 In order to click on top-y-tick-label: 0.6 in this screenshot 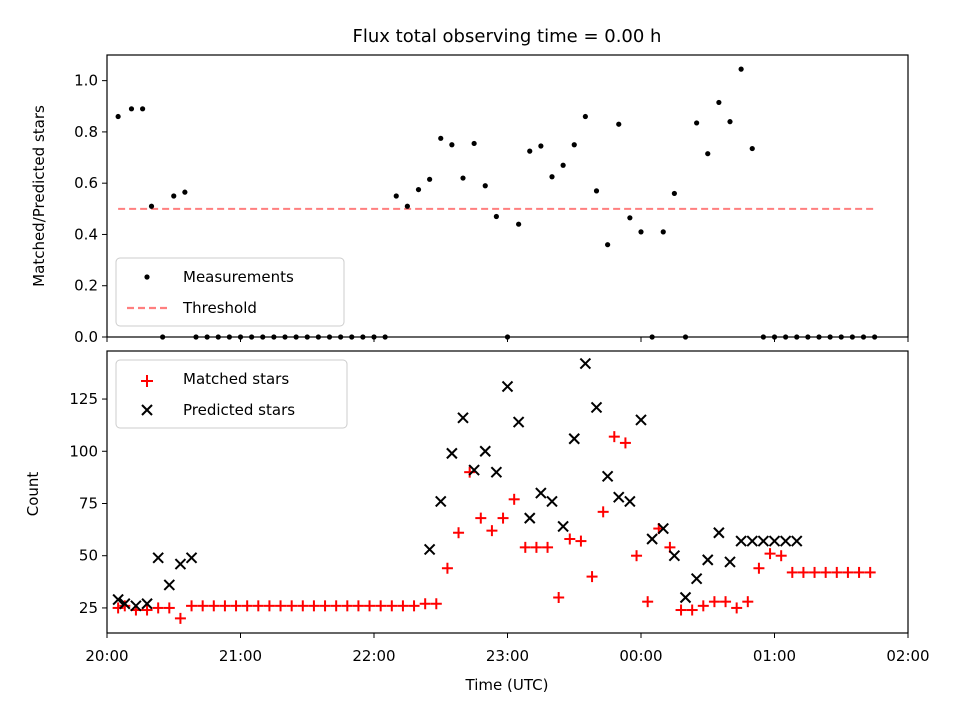, I will do `click(86, 183)`.